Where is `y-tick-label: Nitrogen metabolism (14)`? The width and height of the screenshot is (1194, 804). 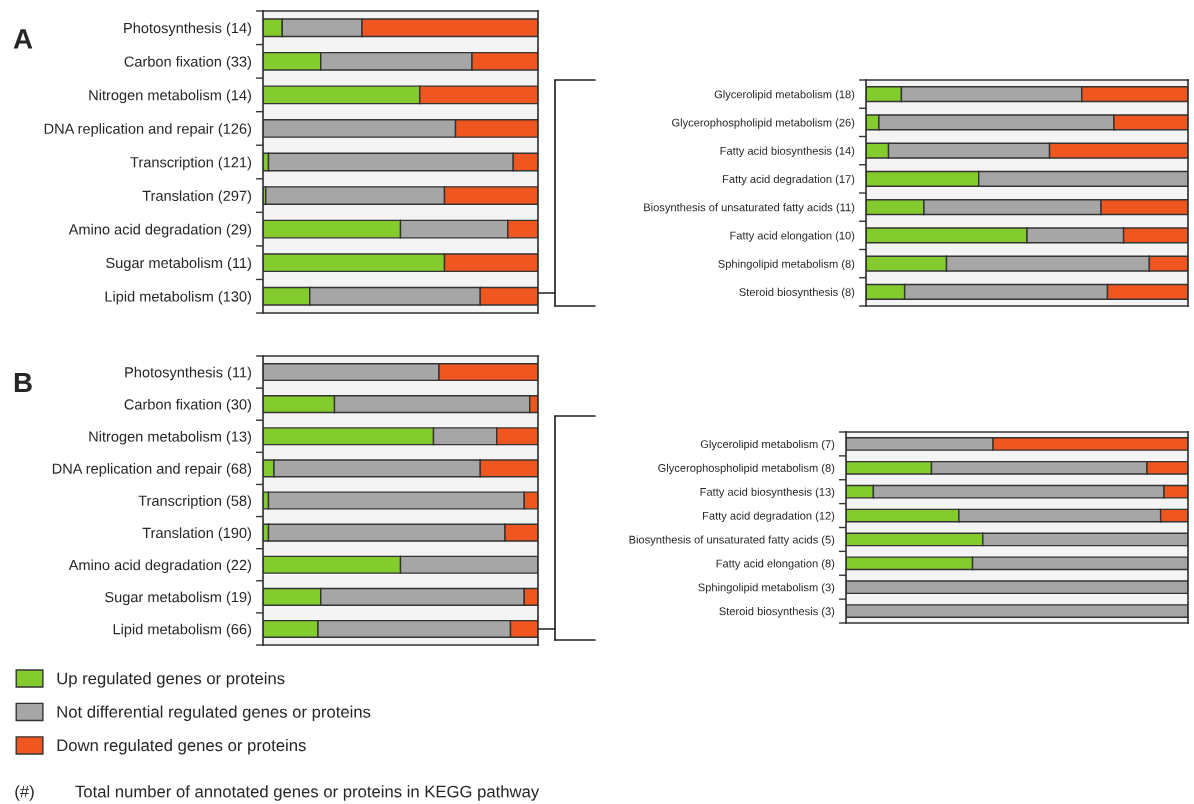
y-tick-label: Nitrogen metabolism (14) is located at coordinates (170, 96).